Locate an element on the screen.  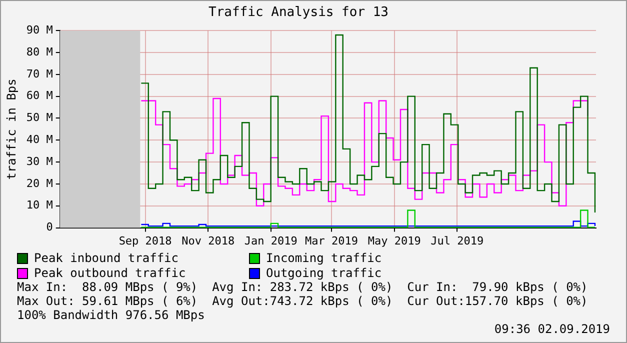
legend-label: Peak inbound traffic is located at coordinates (106, 258).